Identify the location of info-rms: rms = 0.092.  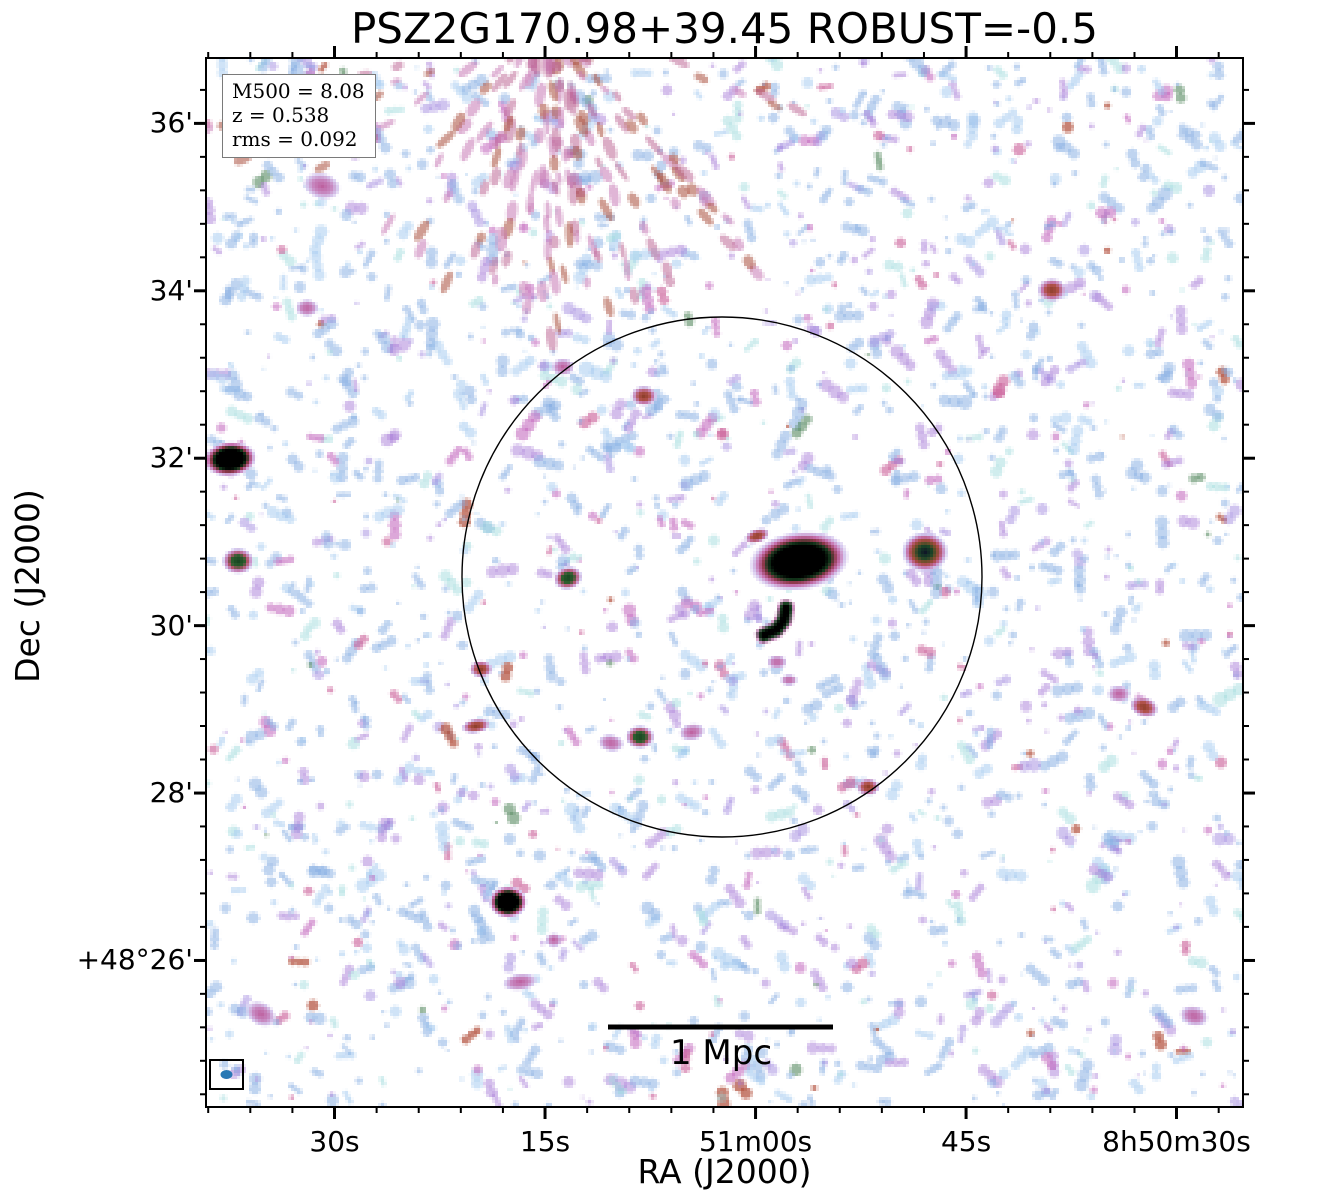
(295, 139).